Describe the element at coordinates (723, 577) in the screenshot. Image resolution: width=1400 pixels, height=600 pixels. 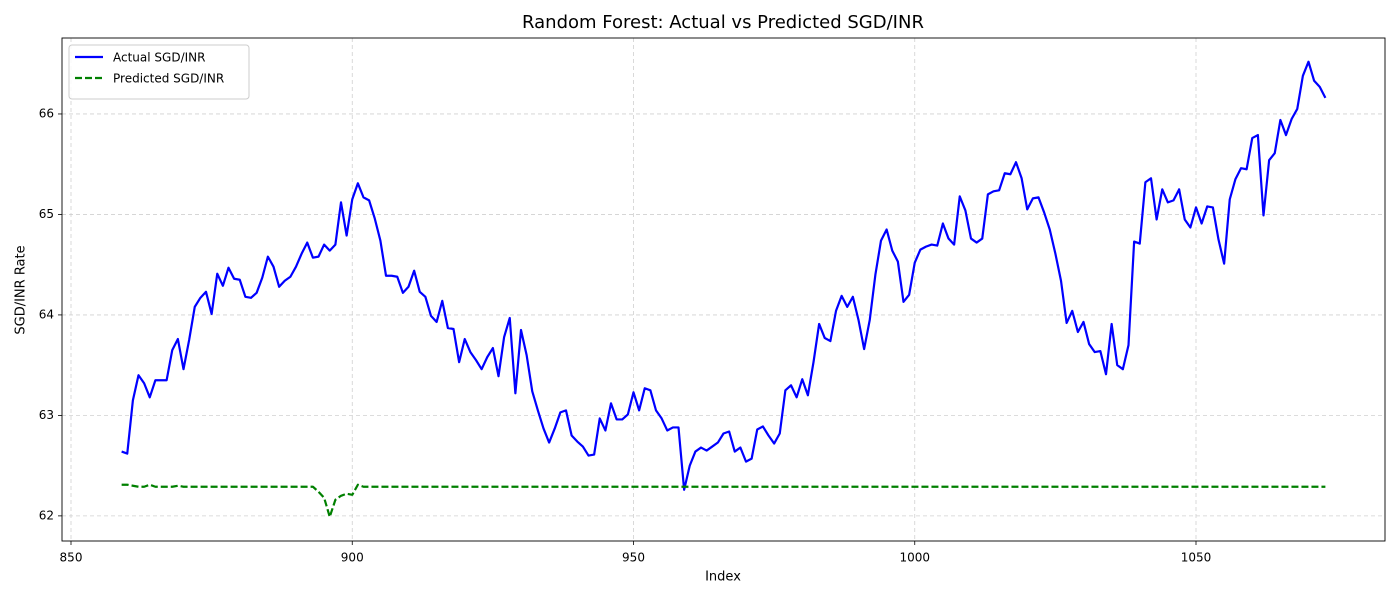
I see `x-axis-label: Index` at that location.